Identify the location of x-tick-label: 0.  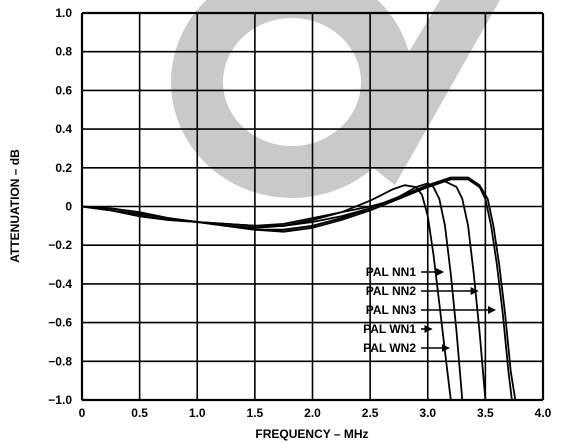
(82, 413).